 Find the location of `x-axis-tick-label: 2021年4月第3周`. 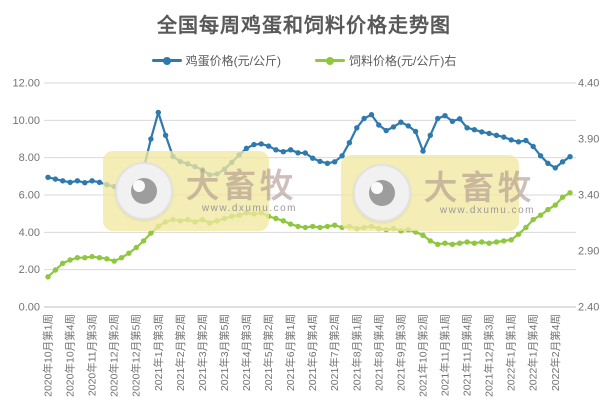

x-axis-tick-label: 2021年4月第3周 is located at coordinates (246, 352).